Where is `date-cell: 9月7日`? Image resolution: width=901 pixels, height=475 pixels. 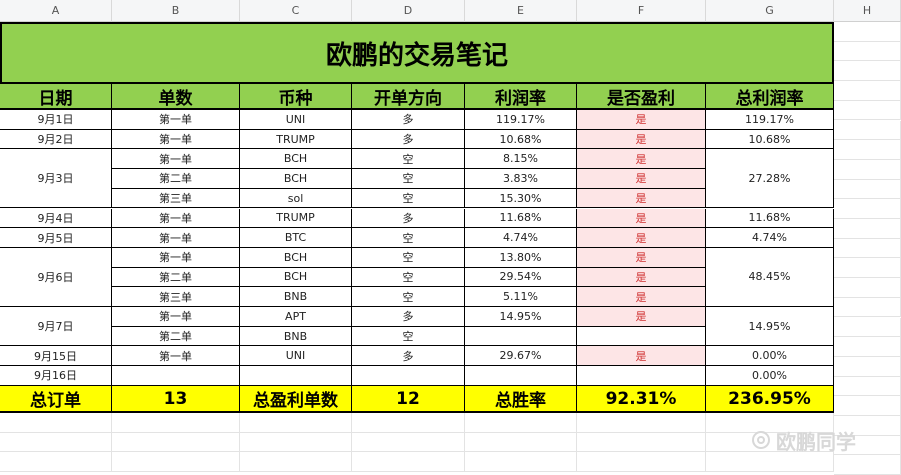
date-cell: 9月7日 is located at coordinates (56, 327).